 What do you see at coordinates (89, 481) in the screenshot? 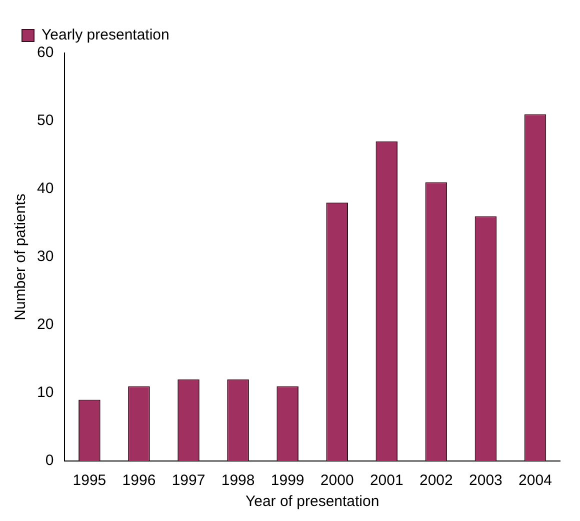
I see `x-tick-label: 1995` at bounding box center [89, 481].